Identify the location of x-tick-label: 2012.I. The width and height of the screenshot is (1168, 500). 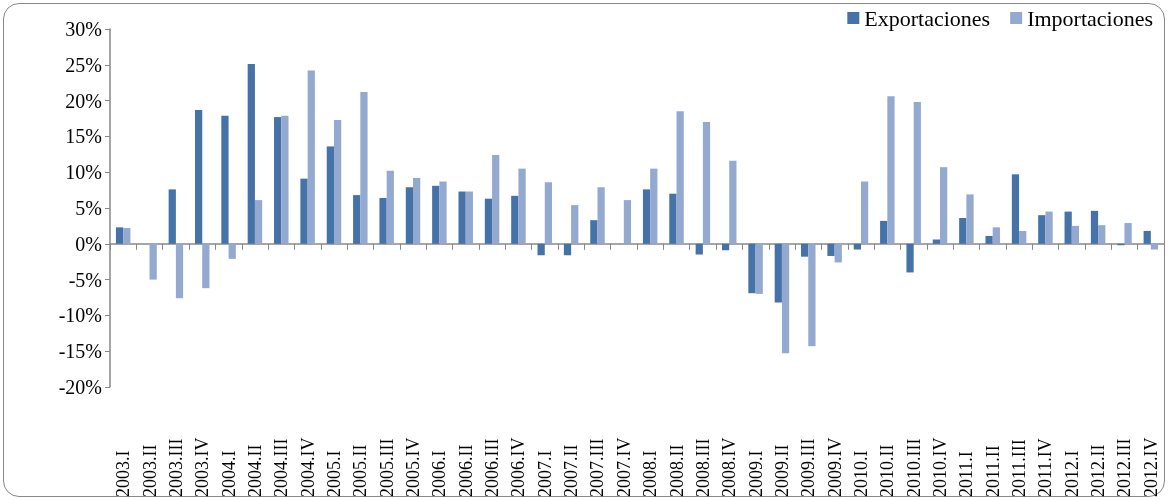
(1071, 473).